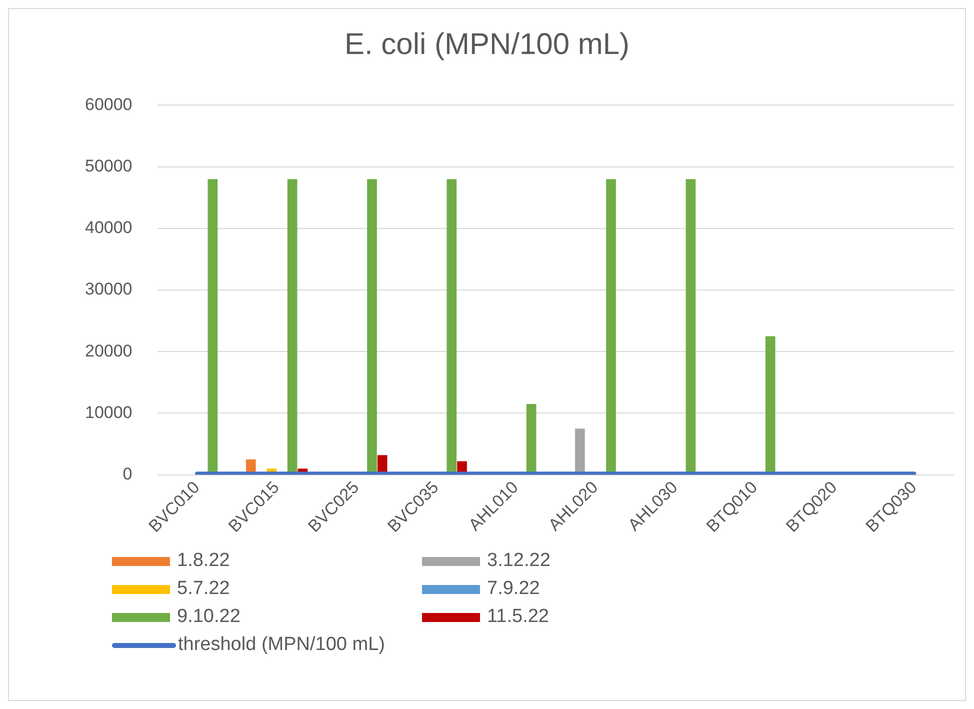 The width and height of the screenshot is (974, 709). I want to click on y-tick-label: 30000, so click(108, 289).